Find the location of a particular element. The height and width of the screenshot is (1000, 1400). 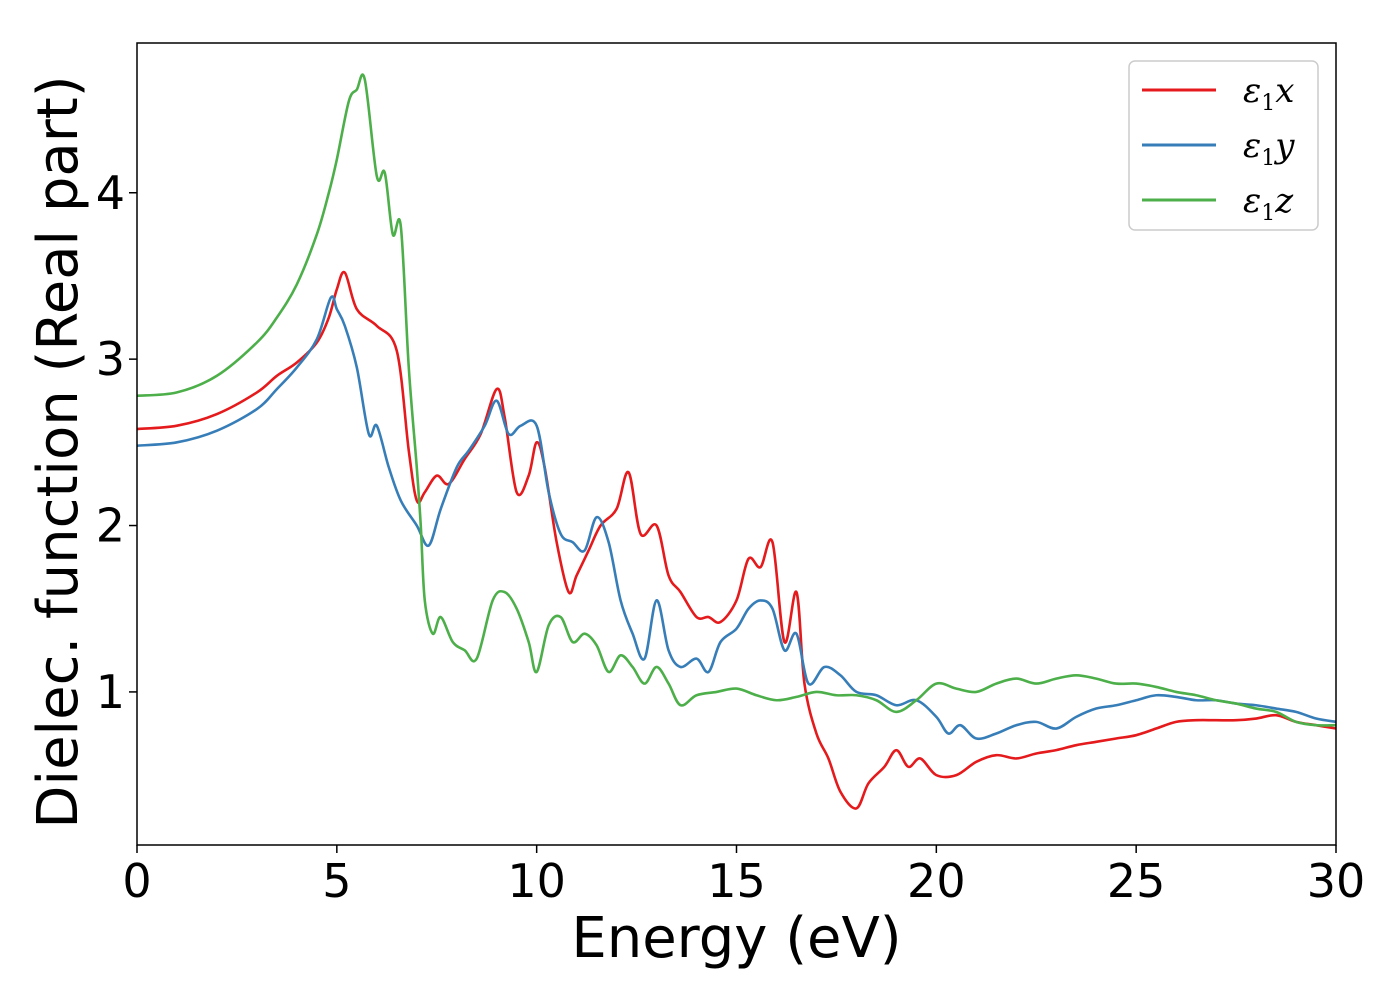

x-tick-label: 10 is located at coordinates (536, 881).